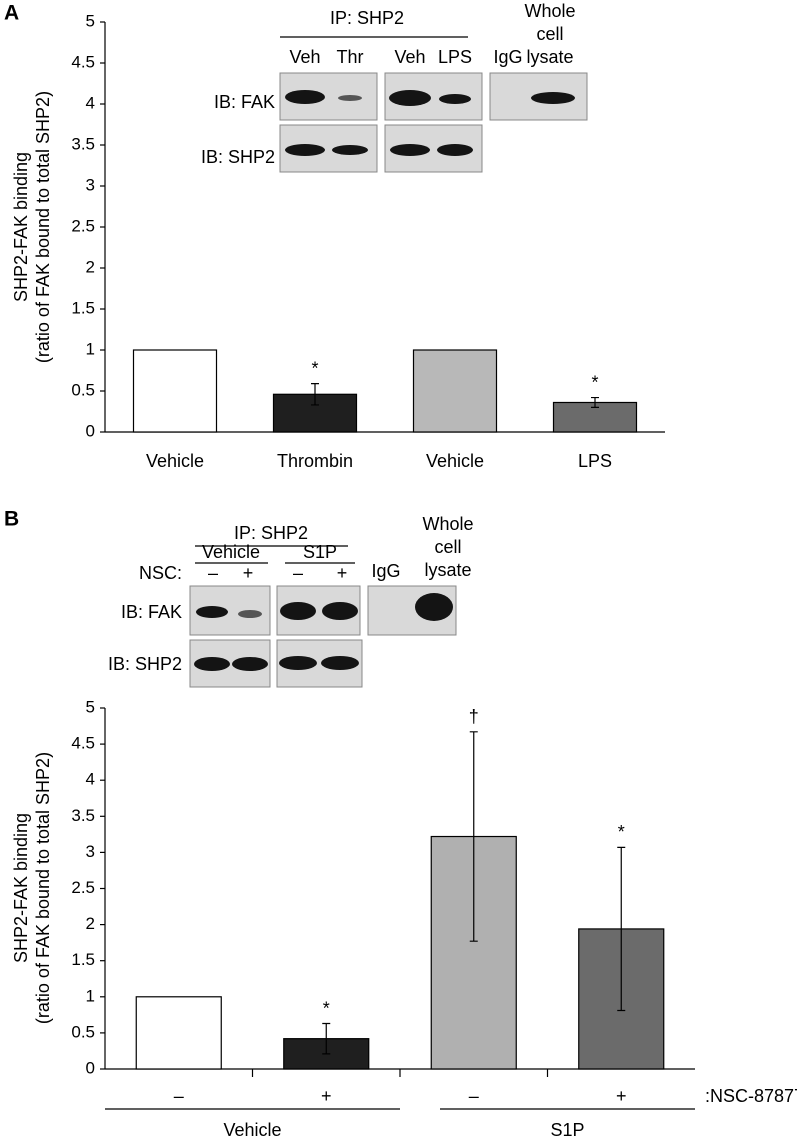 This screenshot has height=1143, width=797. What do you see at coordinates (11, 13) in the screenshot?
I see `panel-label: A` at bounding box center [11, 13].